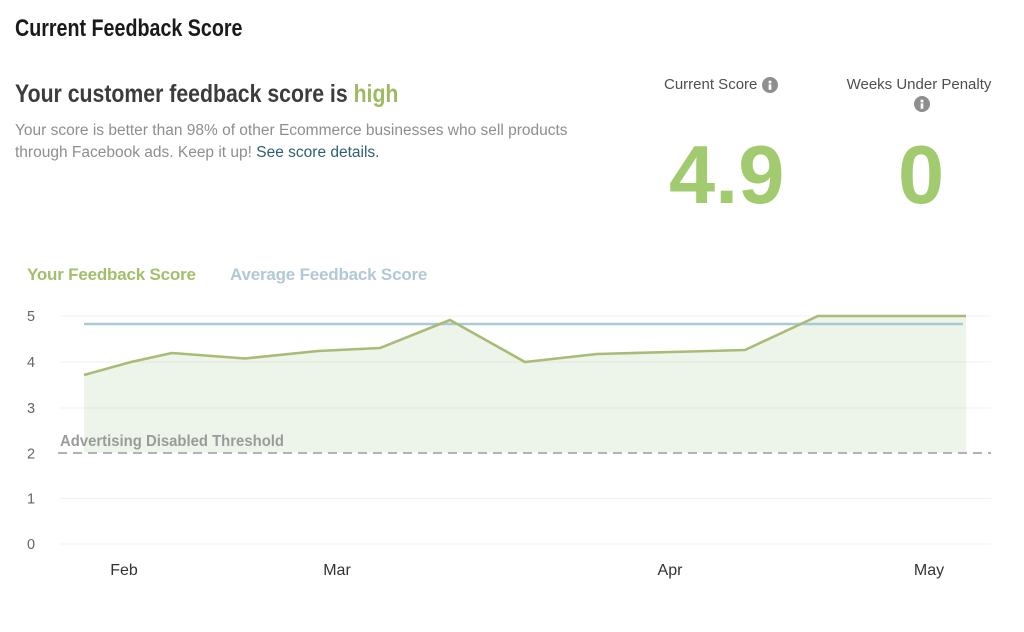 The image size is (1024, 632). Describe the element at coordinates (671, 570) in the screenshot. I see `svg-text: Apr` at that location.